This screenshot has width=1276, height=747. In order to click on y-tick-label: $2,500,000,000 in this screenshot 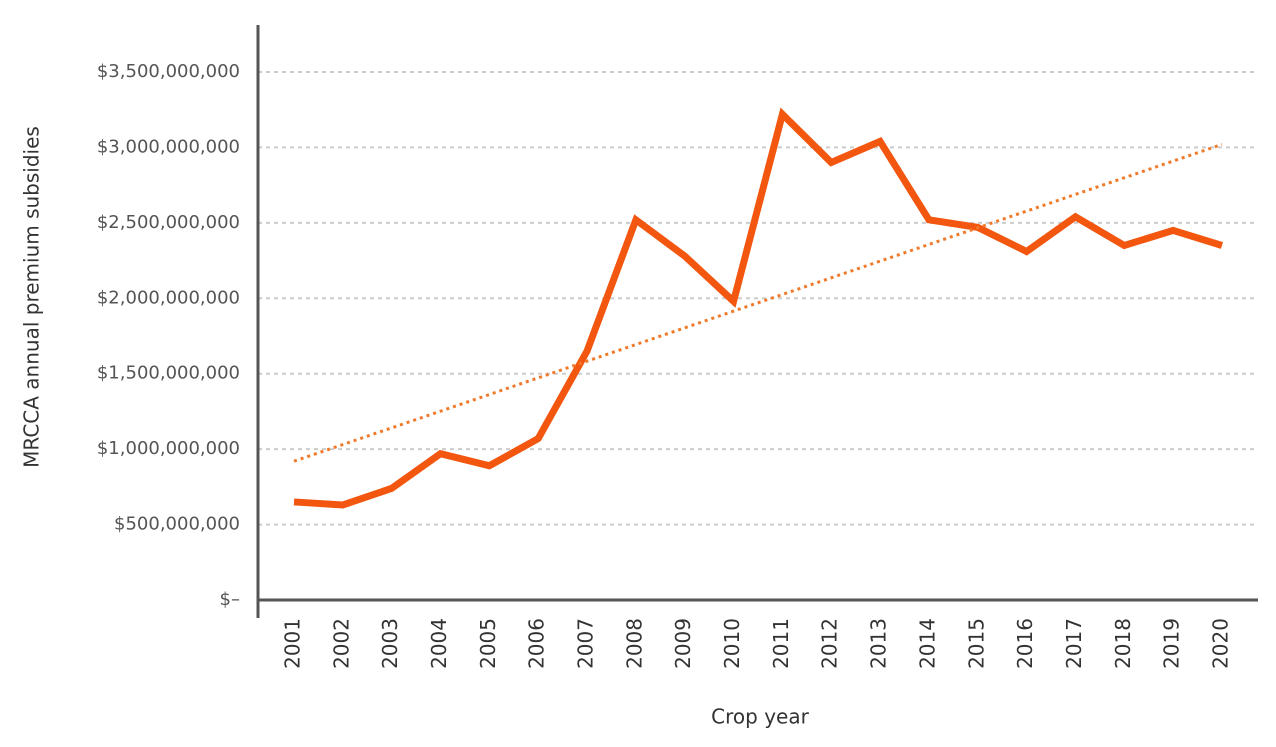, I will do `click(168, 222)`.